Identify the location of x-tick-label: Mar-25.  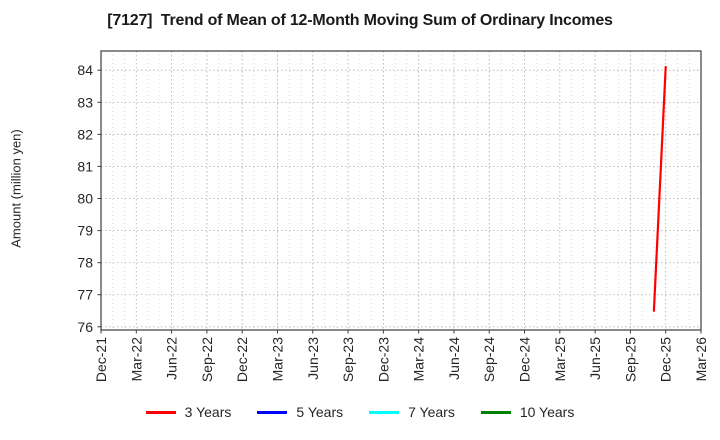
(560, 359).